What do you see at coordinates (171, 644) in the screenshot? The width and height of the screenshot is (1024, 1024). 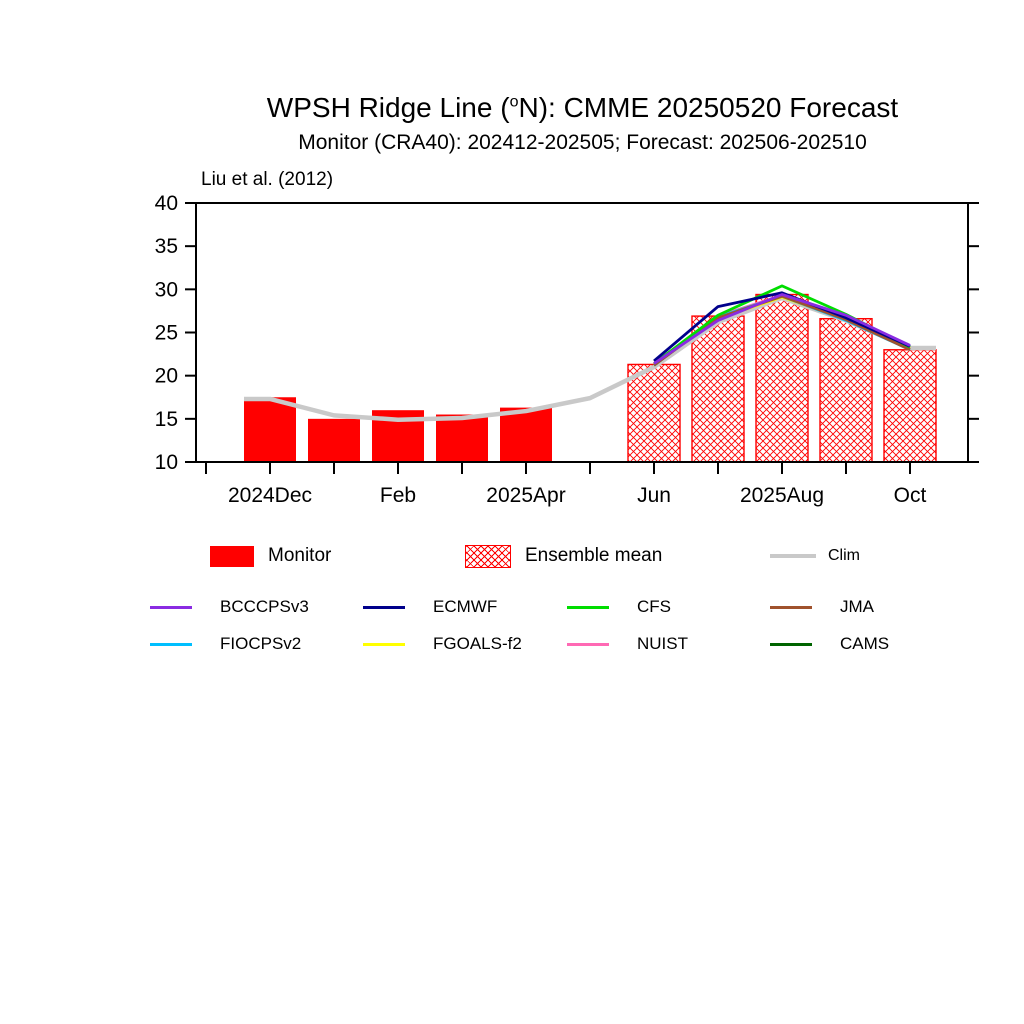 I see `fiocpsv2-line-swatch` at bounding box center [171, 644].